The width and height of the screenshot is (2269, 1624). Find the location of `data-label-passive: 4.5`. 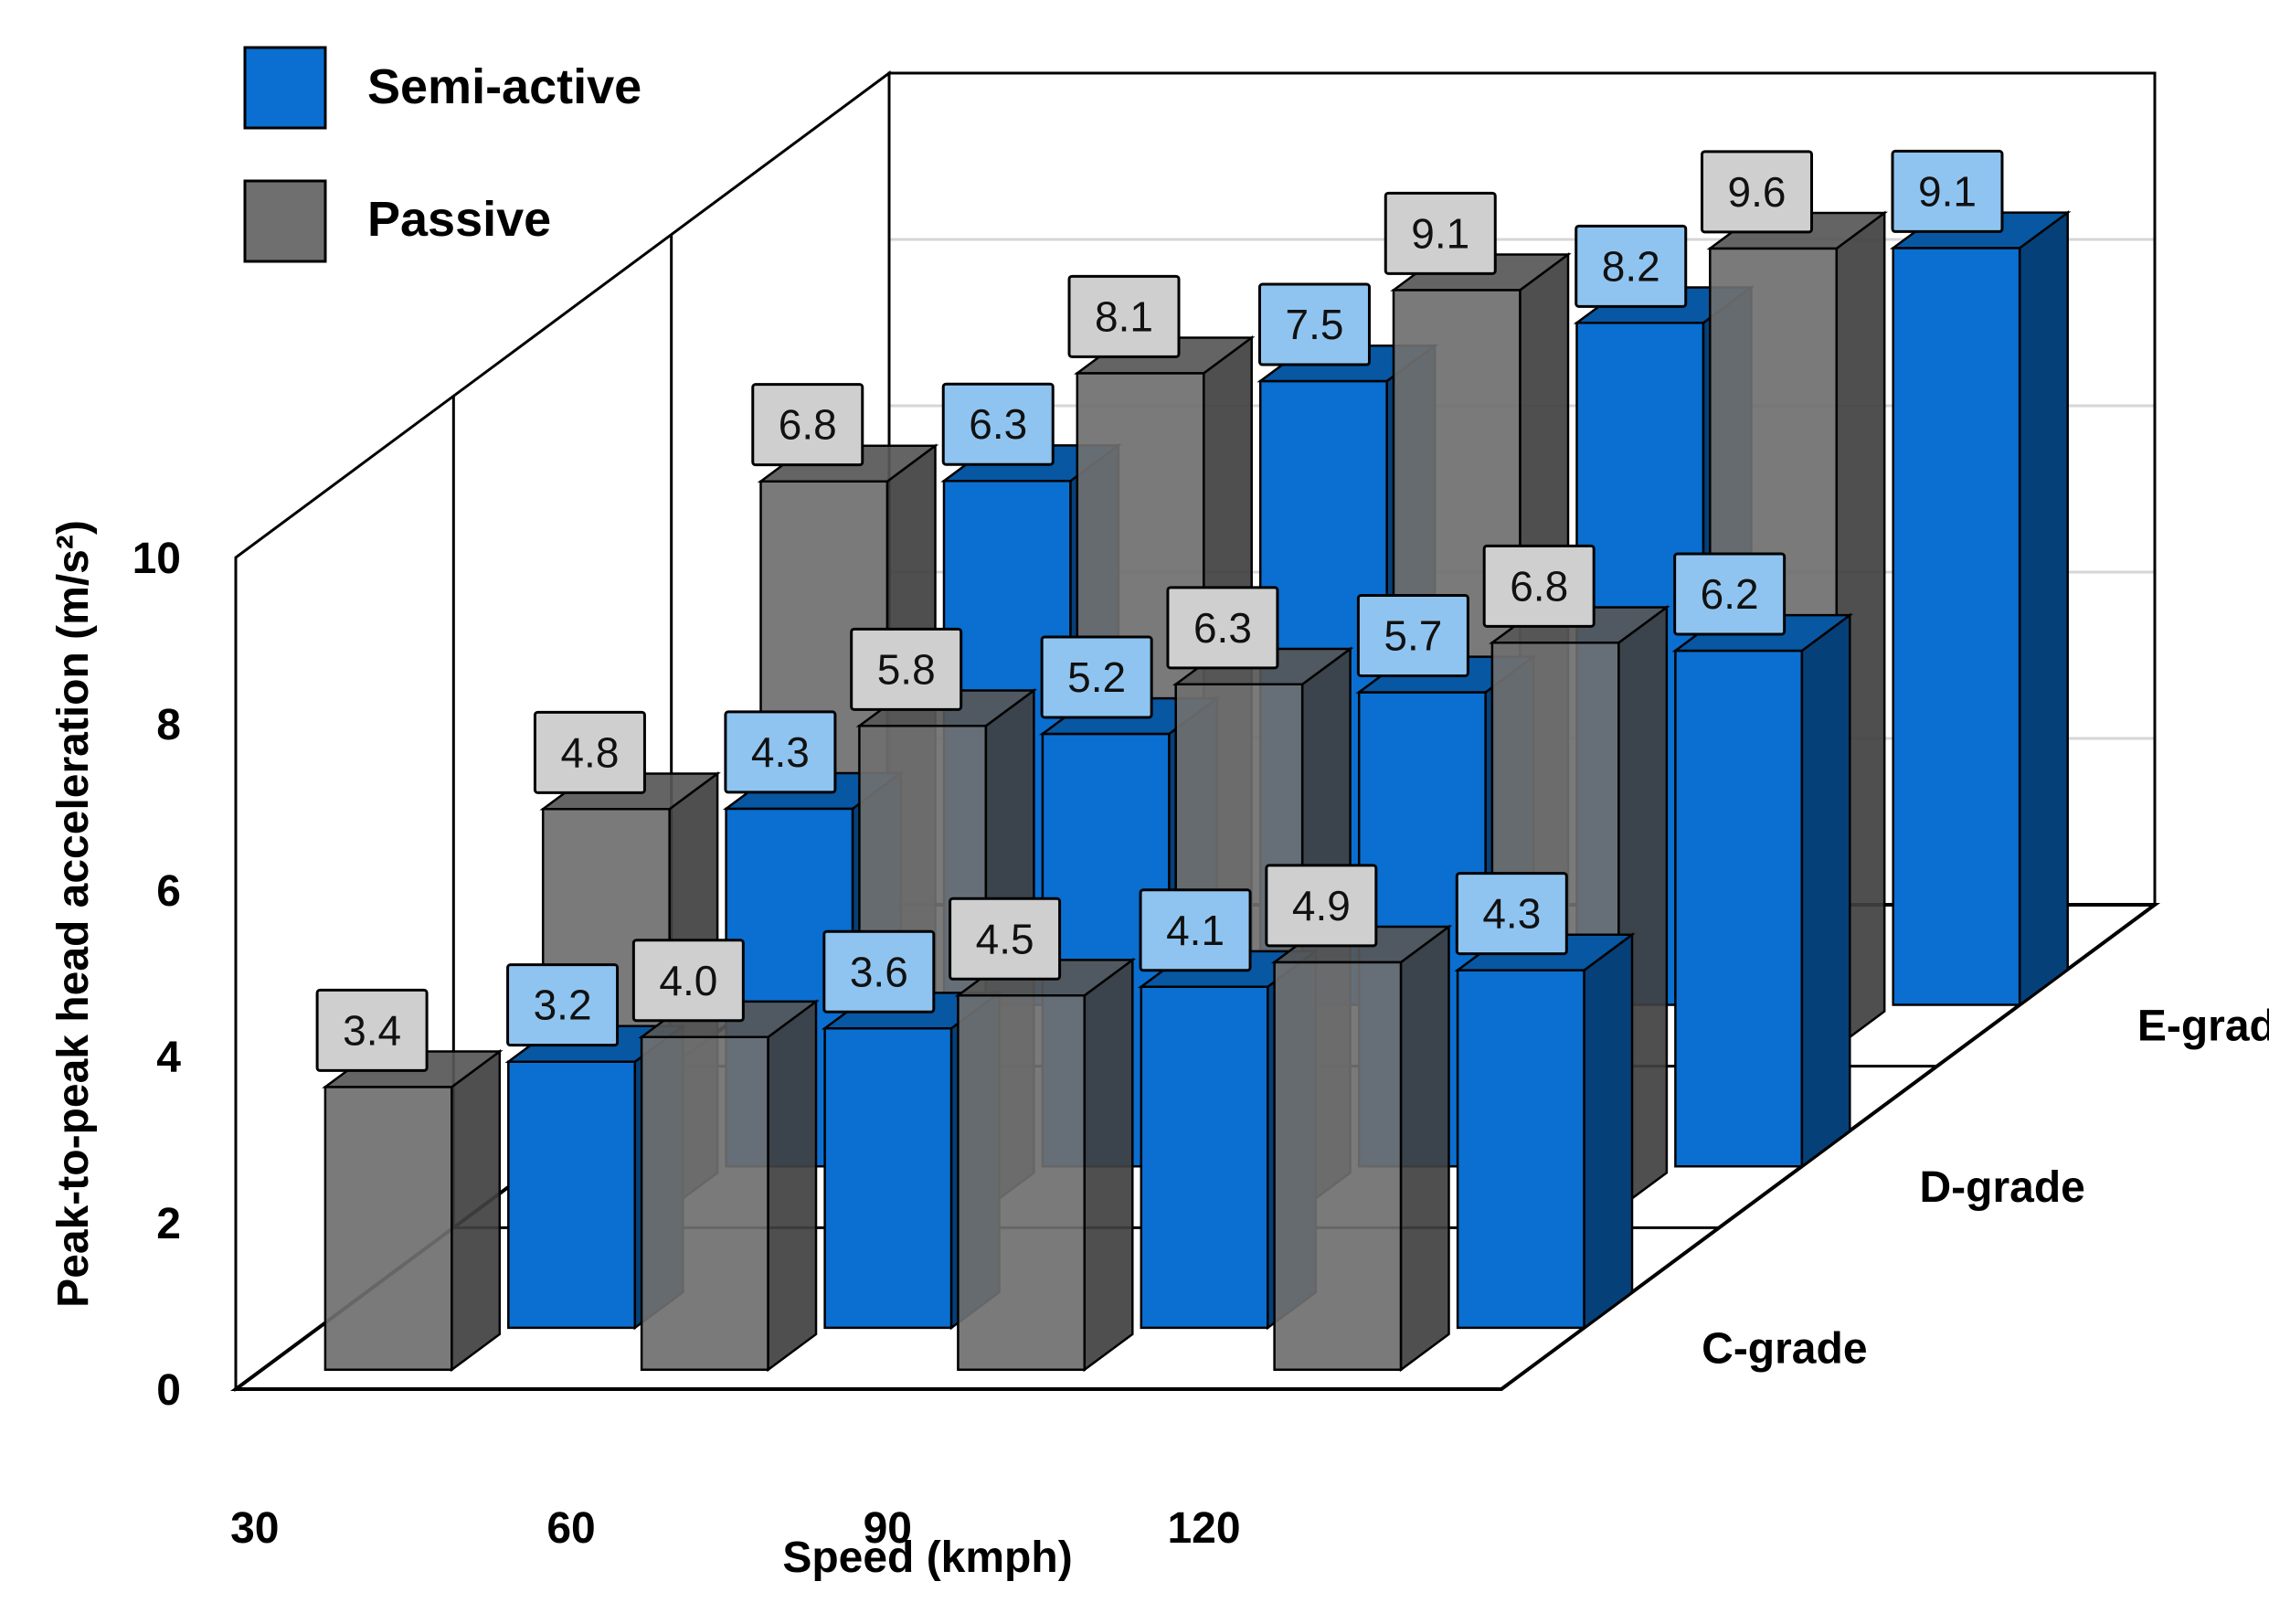

data-label-passive: 4.5 is located at coordinates (1005, 939).